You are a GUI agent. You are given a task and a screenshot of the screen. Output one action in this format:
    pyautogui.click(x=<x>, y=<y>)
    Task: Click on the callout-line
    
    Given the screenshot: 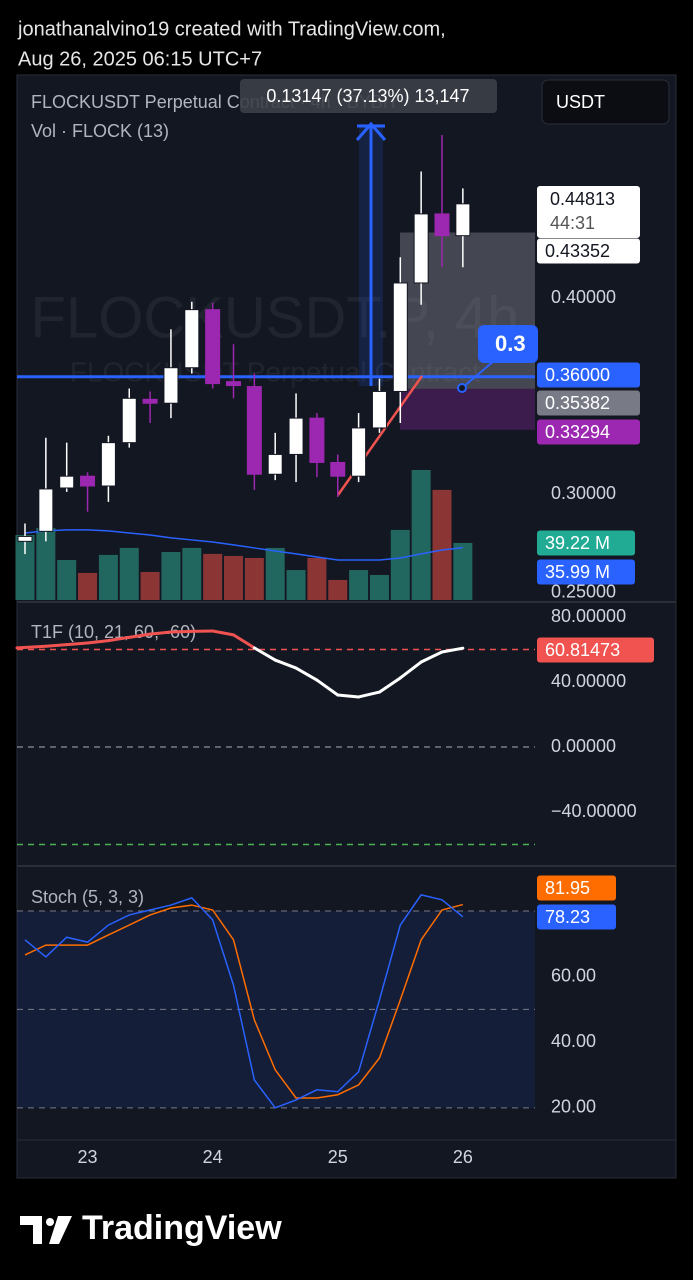 What is the action you would take?
    pyautogui.click(x=478, y=374)
    